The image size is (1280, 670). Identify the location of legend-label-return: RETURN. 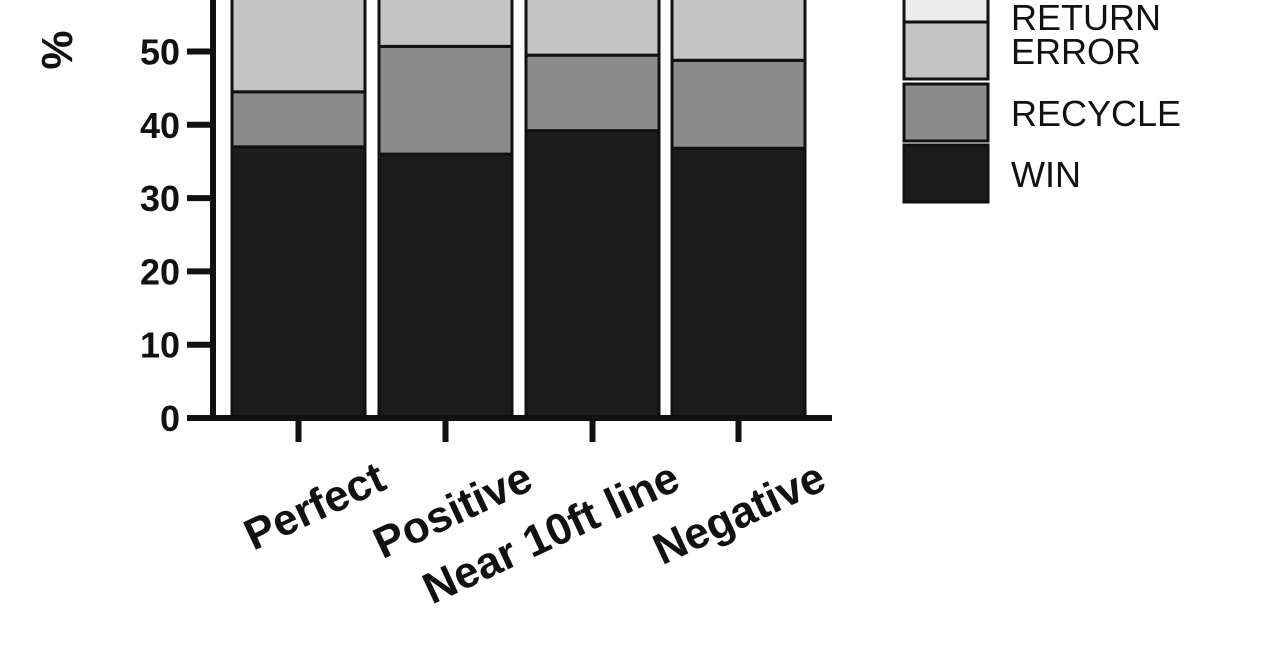
(1086, 19).